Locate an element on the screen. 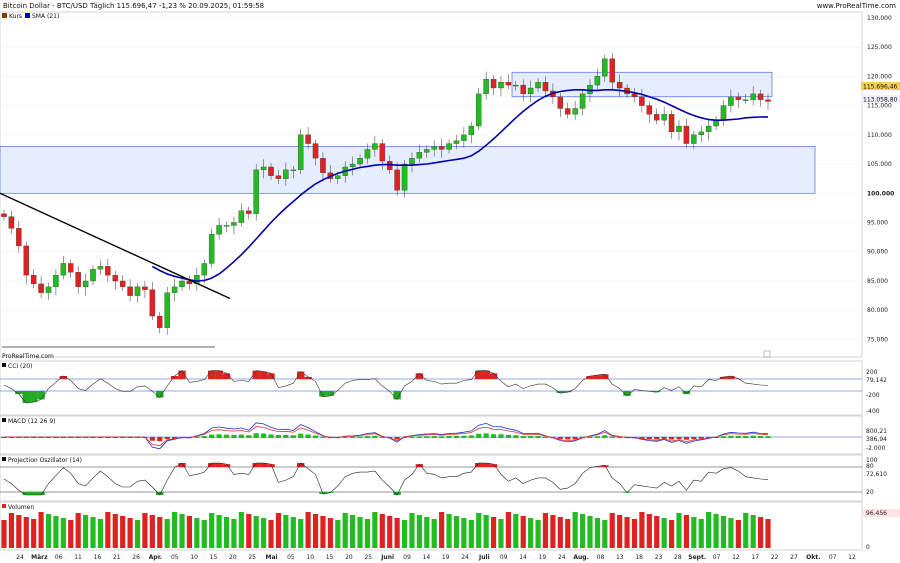 The width and height of the screenshot is (900, 563). x-tick-label: 17 is located at coordinates (755, 557).